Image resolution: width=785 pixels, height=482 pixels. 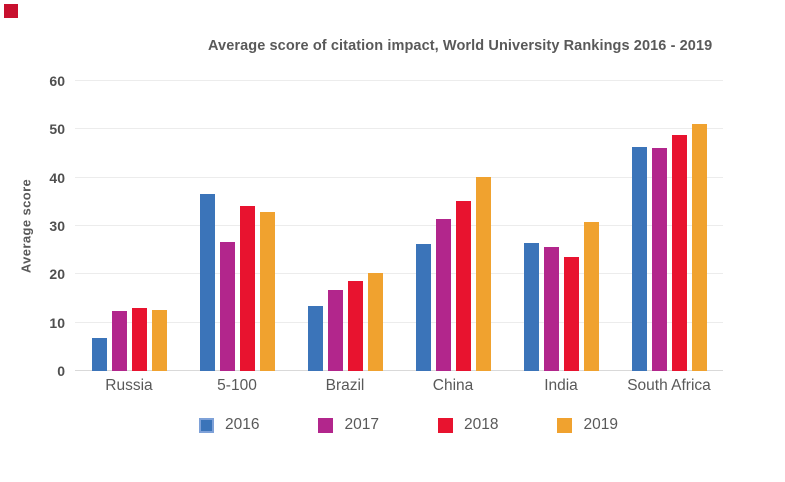 I want to click on x-axis-label: 5-100, so click(x=237, y=385).